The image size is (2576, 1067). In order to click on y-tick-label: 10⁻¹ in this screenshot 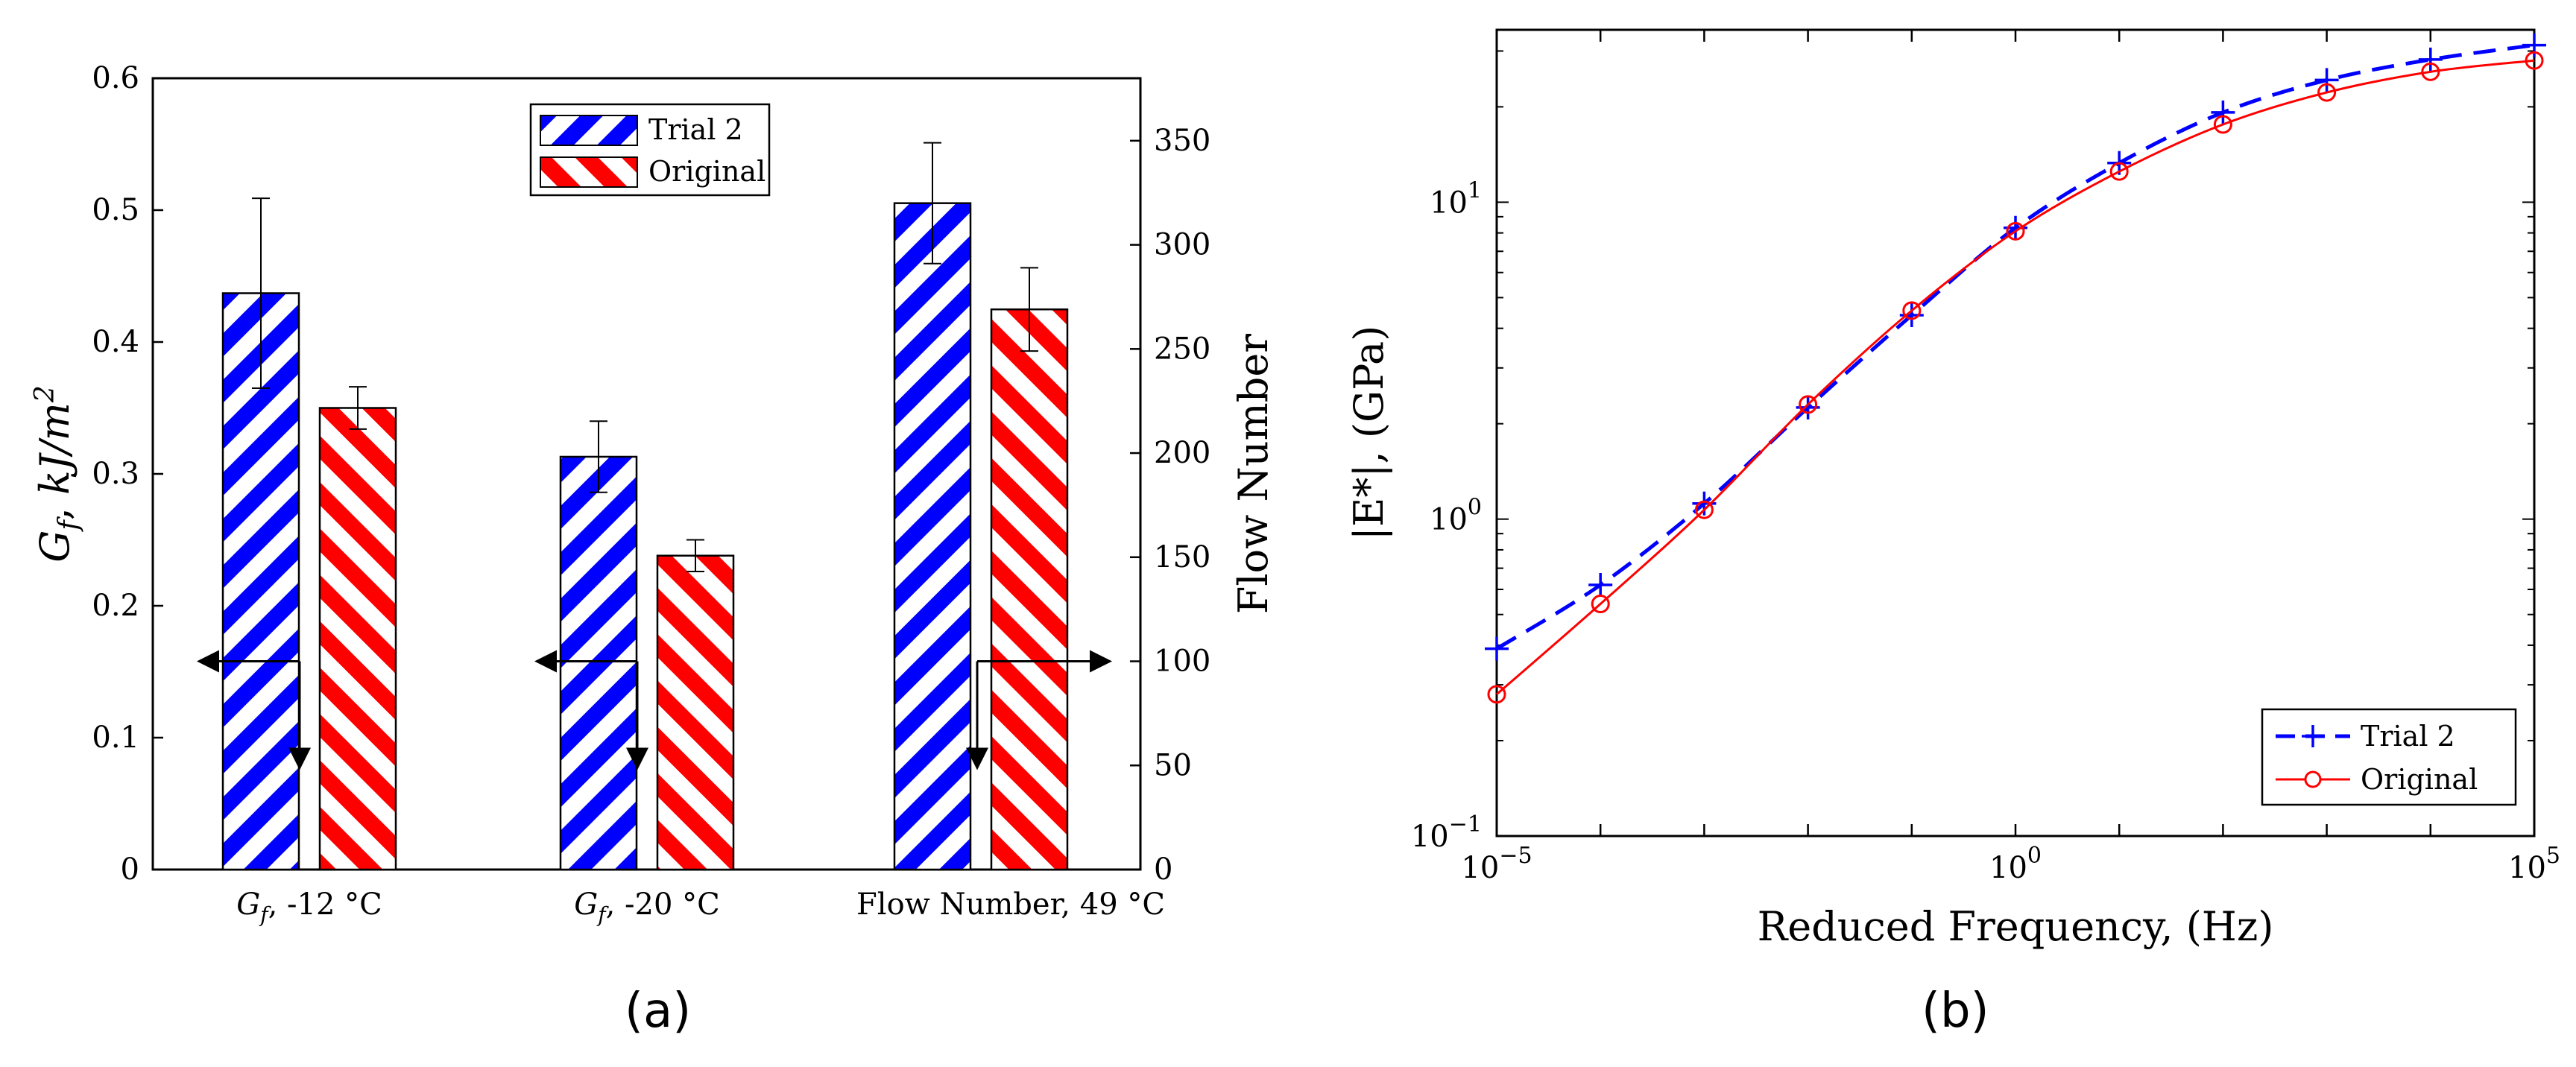, I will do `click(1446, 832)`.